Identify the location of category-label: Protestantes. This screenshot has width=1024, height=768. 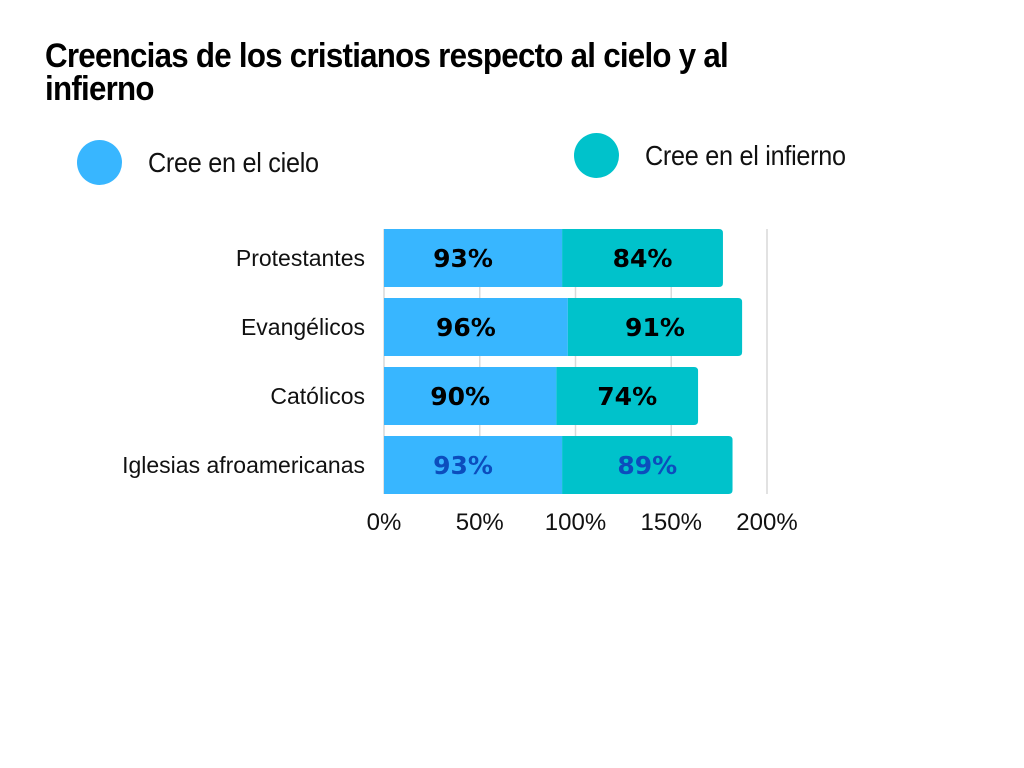
(300, 258).